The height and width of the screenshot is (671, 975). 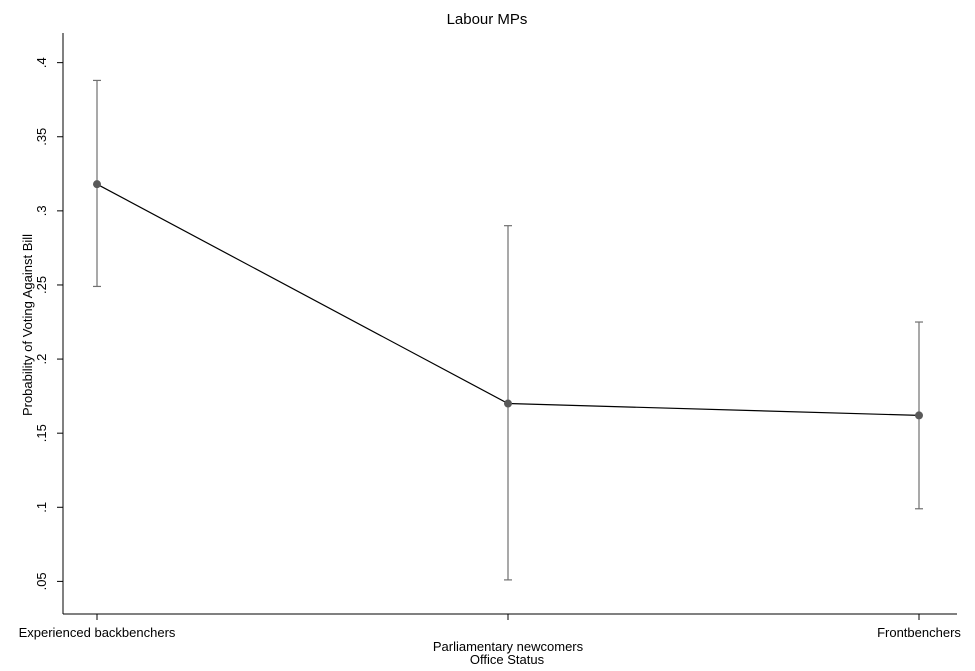 What do you see at coordinates (41, 285) in the screenshot?
I see `y-tick-label: .25` at bounding box center [41, 285].